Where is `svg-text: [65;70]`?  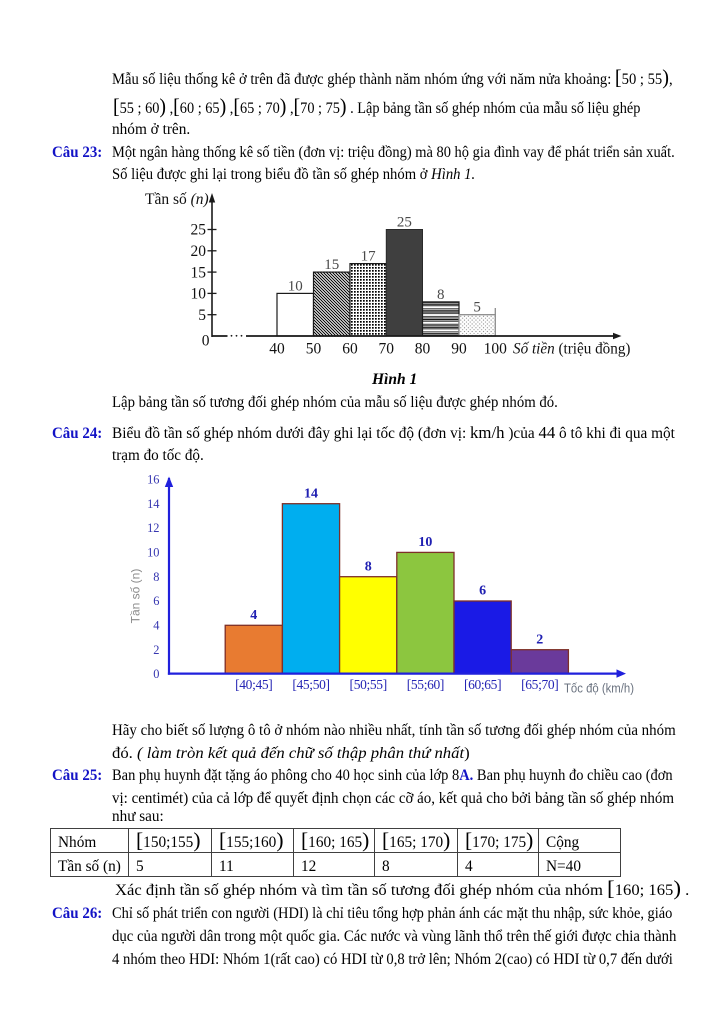 svg-text: [65;70] is located at coordinates (539, 684).